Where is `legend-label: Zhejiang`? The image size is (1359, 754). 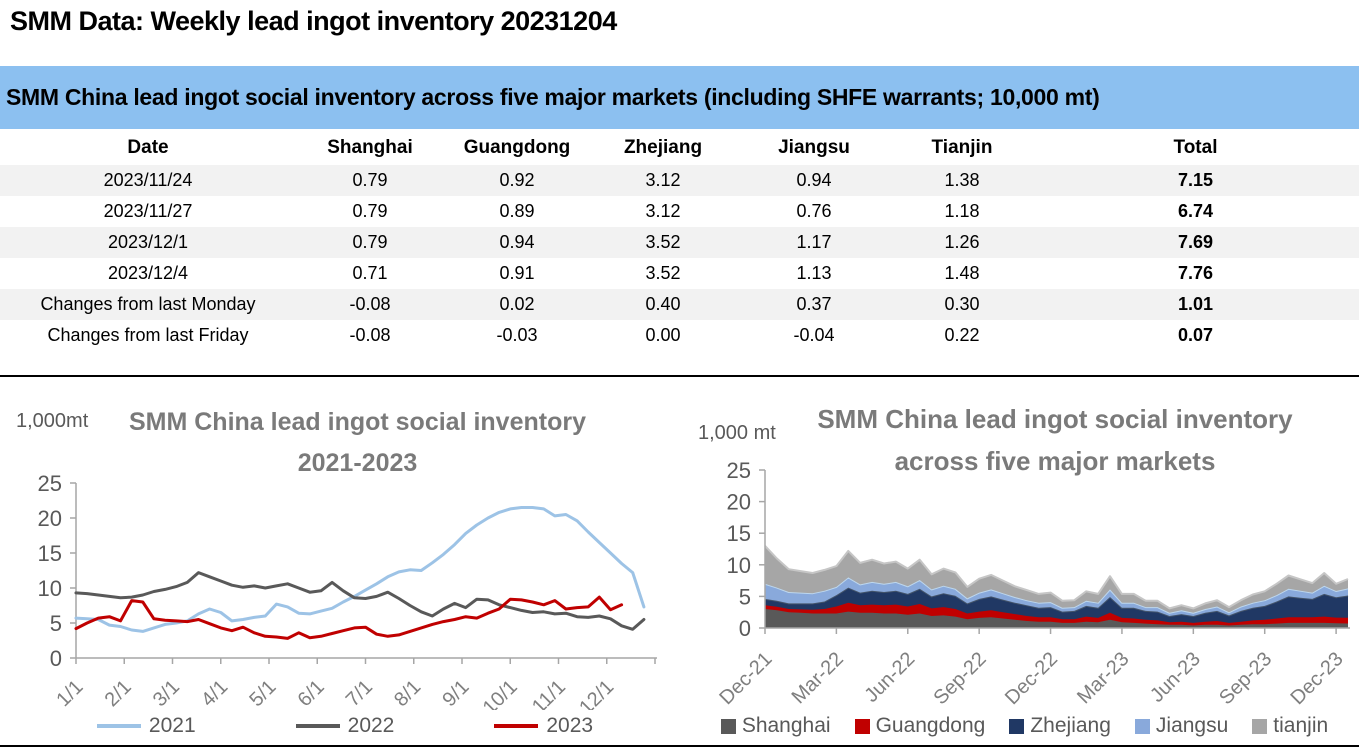 legend-label: Zhejiang is located at coordinates (1070, 725).